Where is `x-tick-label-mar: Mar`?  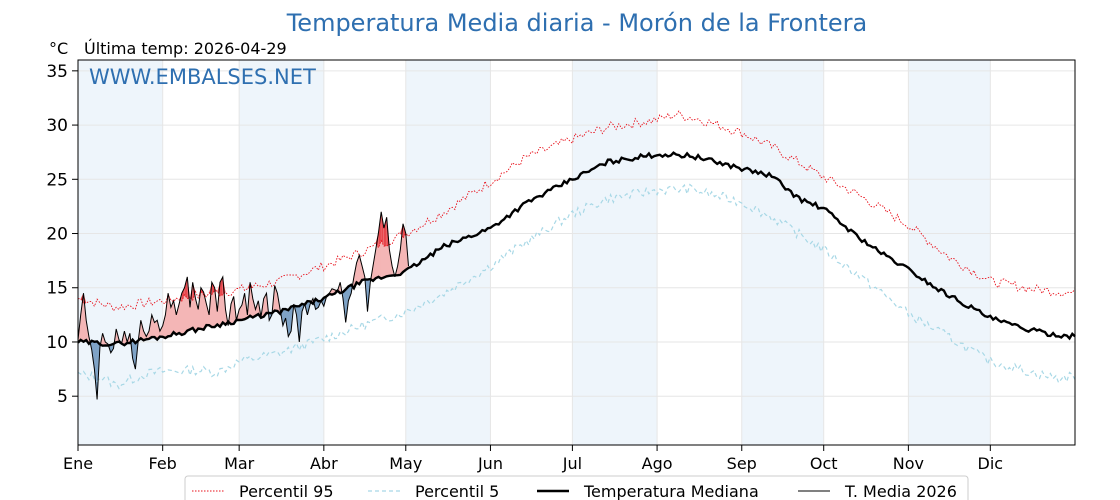 x-tick-label-mar: Mar is located at coordinates (239, 463).